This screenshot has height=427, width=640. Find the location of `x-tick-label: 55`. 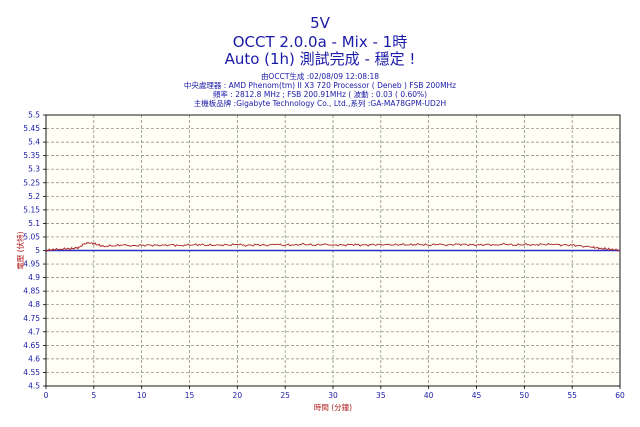

x-tick-label: 55 is located at coordinates (572, 395).